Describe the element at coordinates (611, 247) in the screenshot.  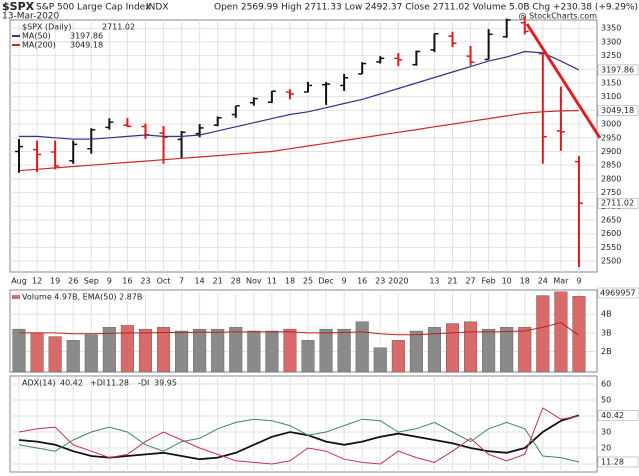
I see `y-tick-label: 2550` at that location.